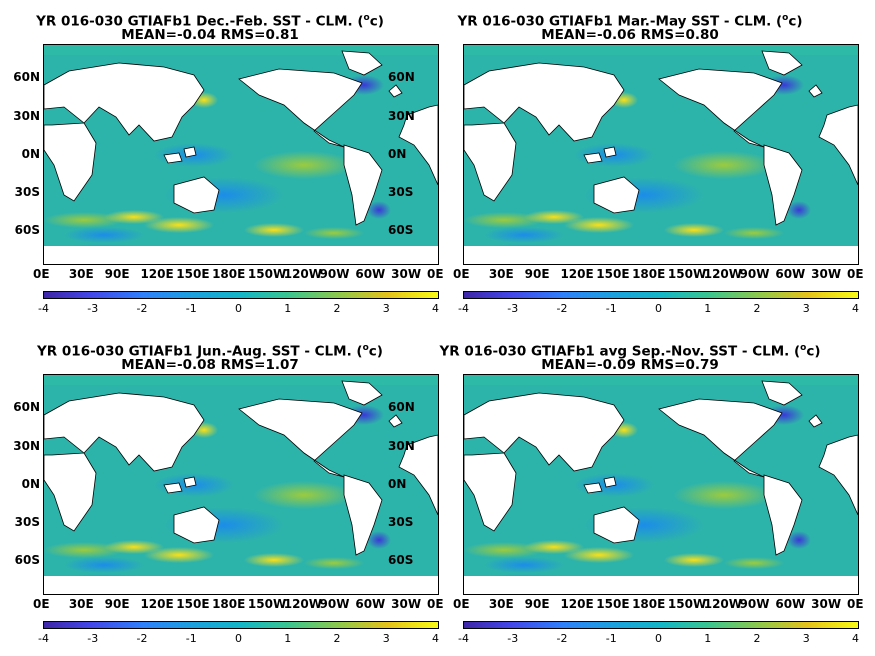 This screenshot has height=656, width=875. Describe the element at coordinates (723, 604) in the screenshot. I see `lon-tick-label: 120W` at that location.